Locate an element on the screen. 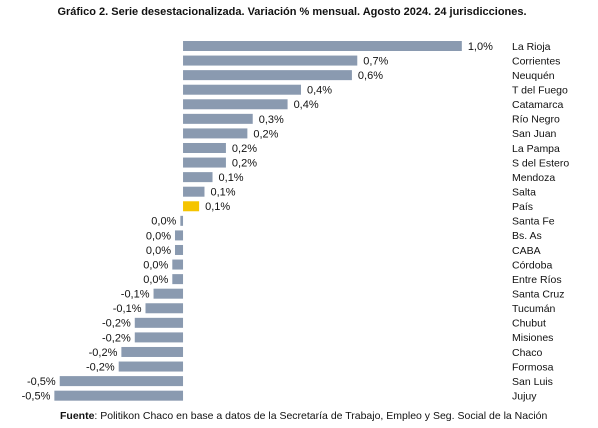 The height and width of the screenshot is (428, 598). category-label: Neuquén is located at coordinates (533, 76).